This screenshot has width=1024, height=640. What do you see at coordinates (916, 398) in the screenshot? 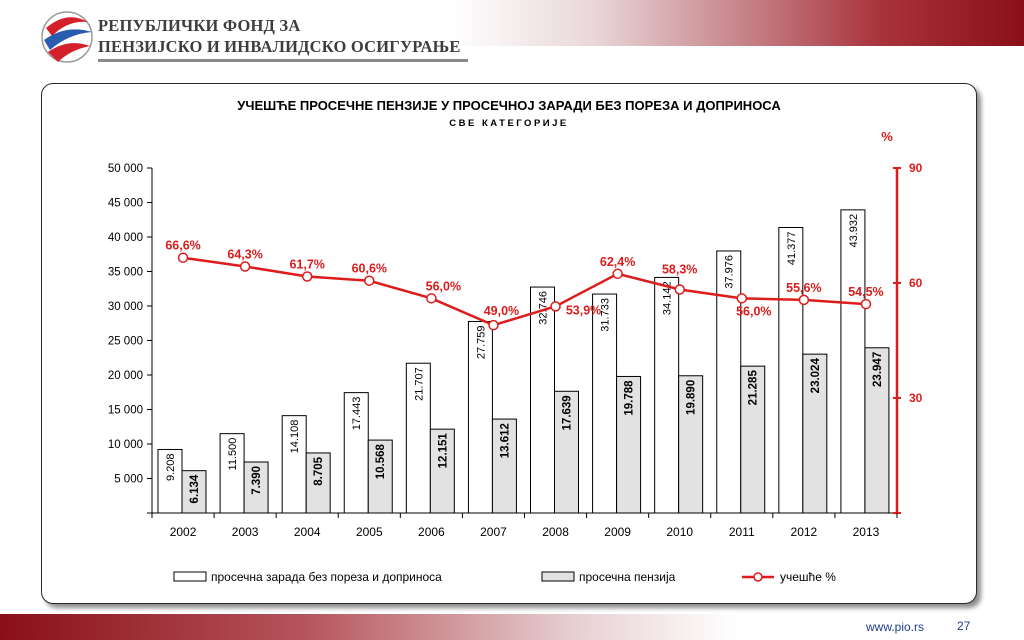
I see `y2-tick-label: 30` at bounding box center [916, 398].